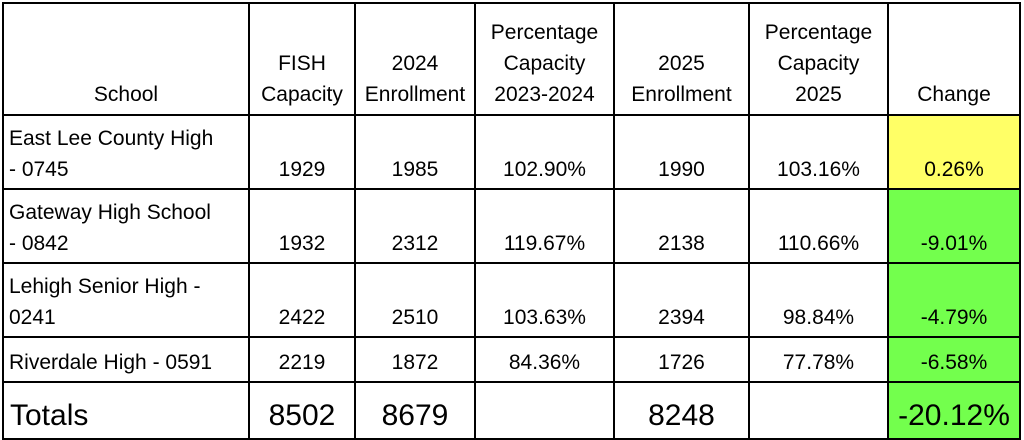  I want to click on enrollment-2025-cell: 1726, so click(681, 359).